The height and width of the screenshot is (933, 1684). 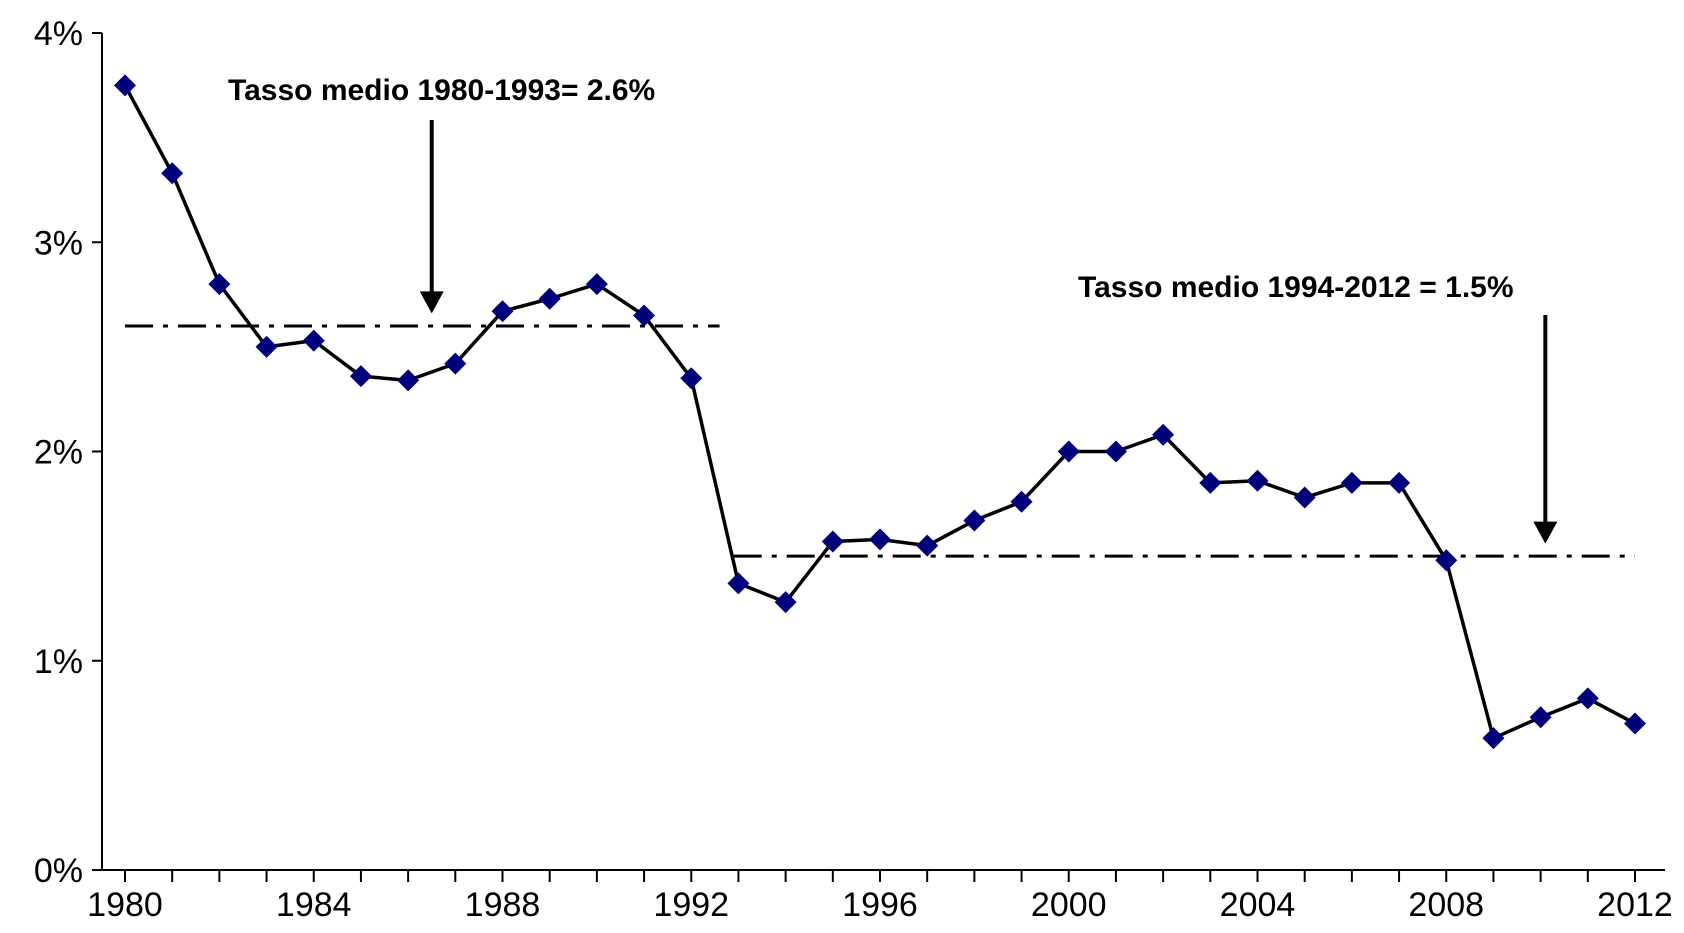 What do you see at coordinates (1296, 287) in the screenshot?
I see `annotation-label: Tasso medio 1994-2012 = 1.5%` at bounding box center [1296, 287].